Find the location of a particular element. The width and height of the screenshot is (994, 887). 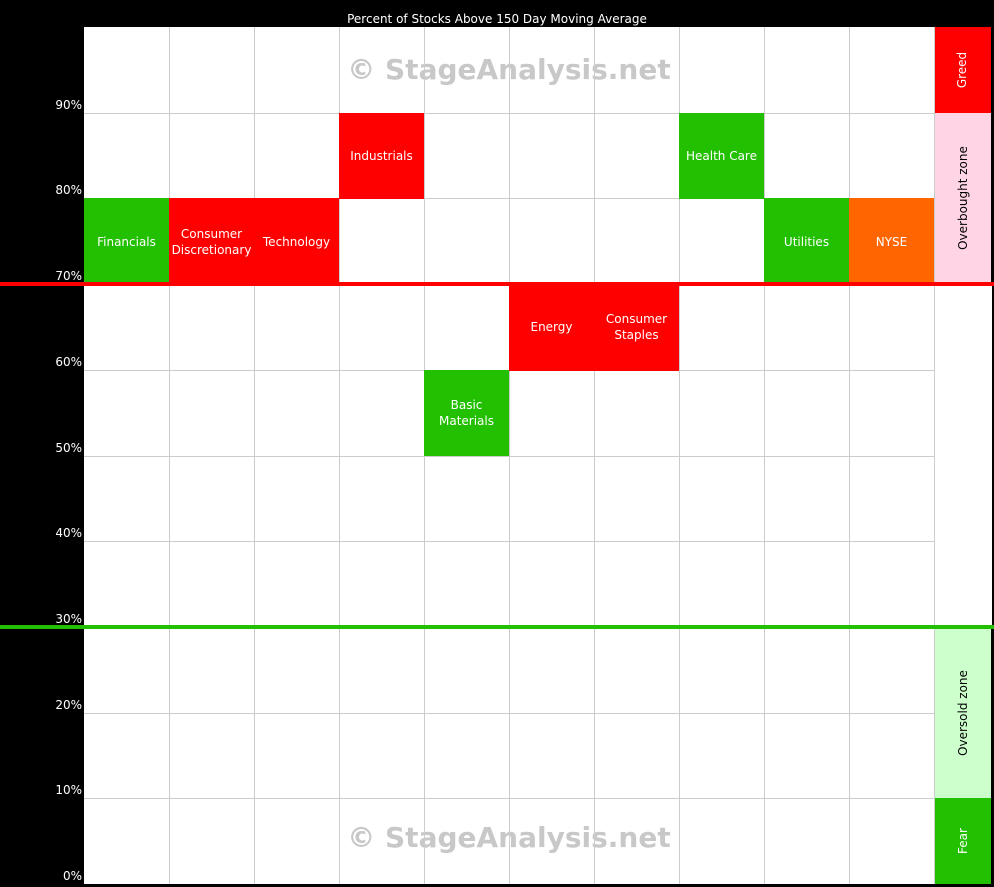

zone-oversold-zone: Oversold zone is located at coordinates (962, 712).